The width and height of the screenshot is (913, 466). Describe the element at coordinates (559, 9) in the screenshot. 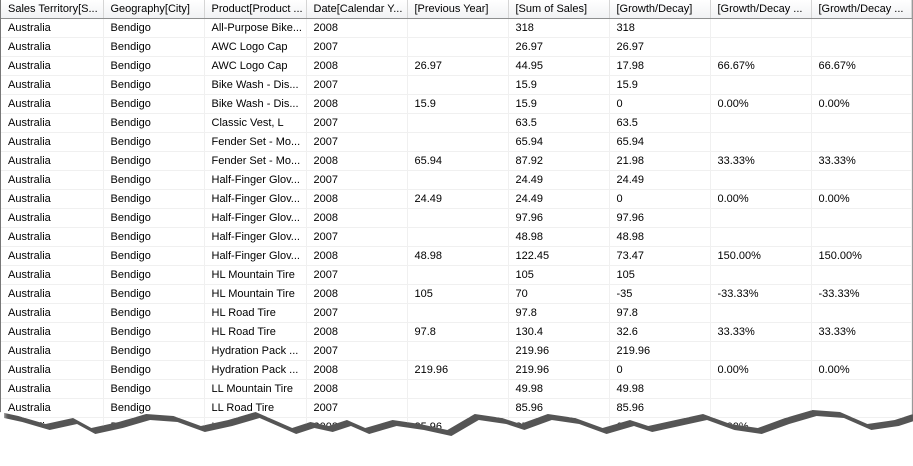

I see `column-header: [Sum of Sales]` at that location.